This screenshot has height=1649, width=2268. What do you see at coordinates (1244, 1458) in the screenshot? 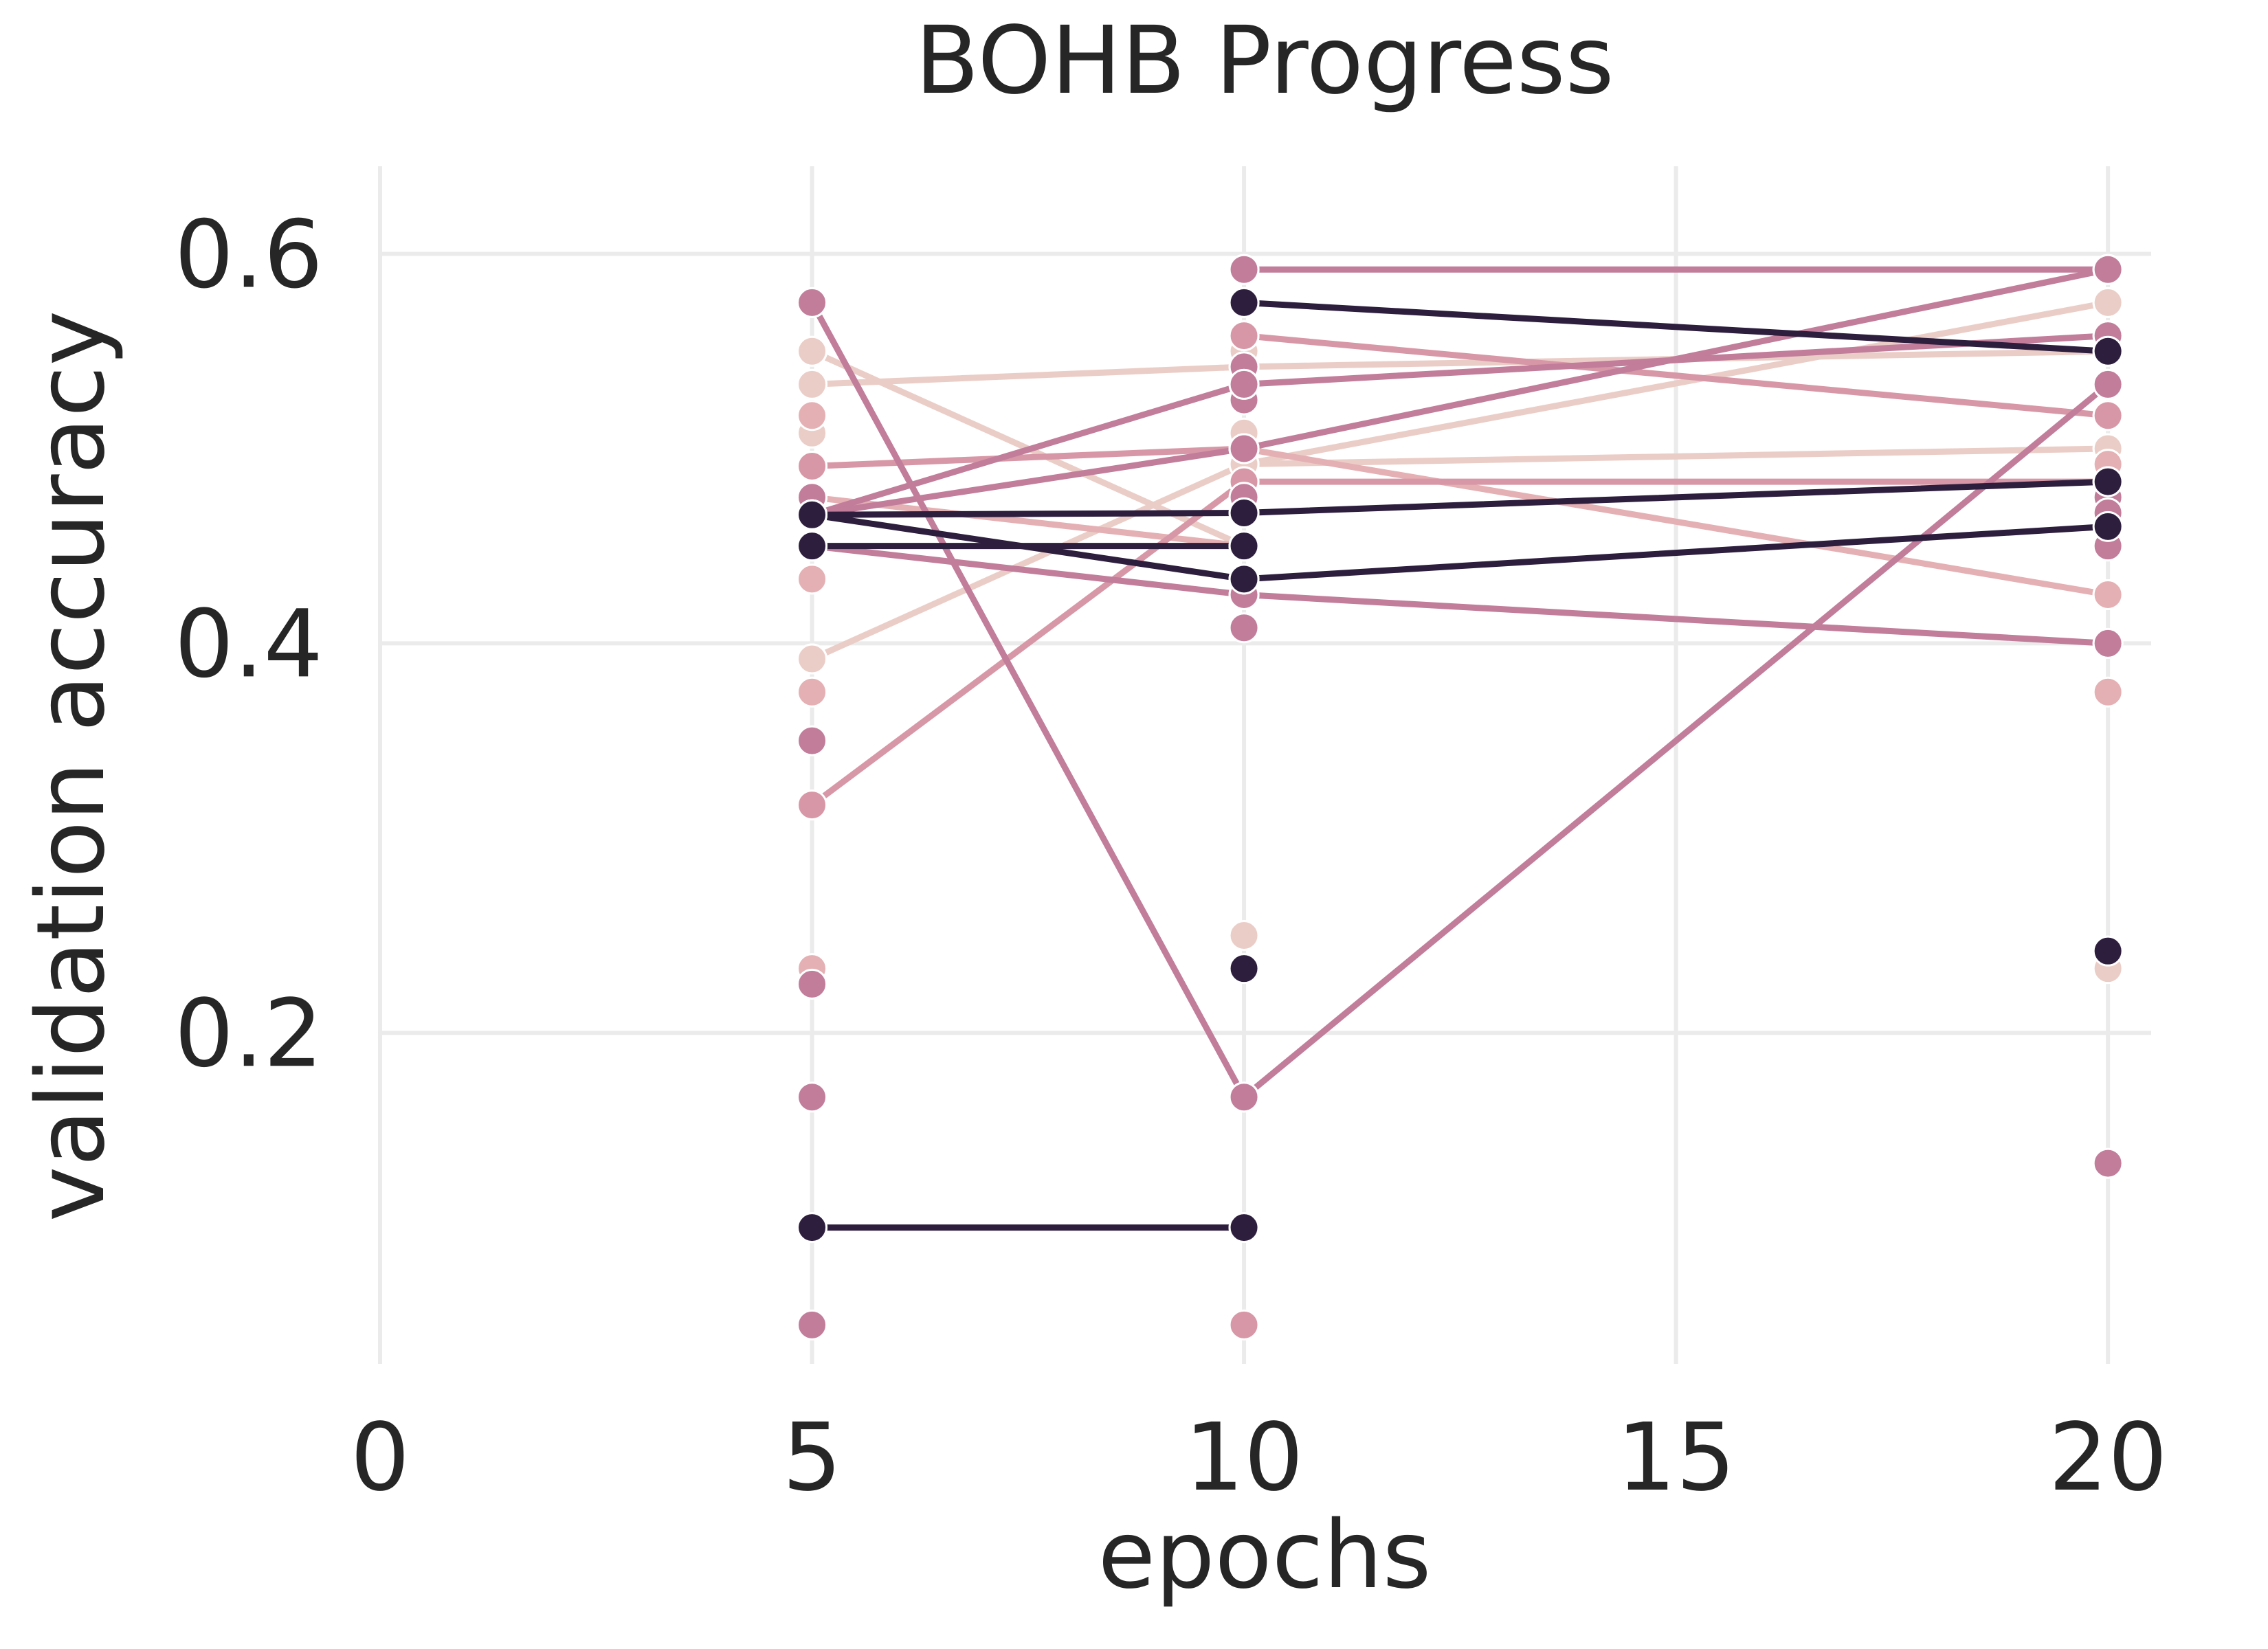
I see `x-tick-label: 10` at bounding box center [1244, 1458].